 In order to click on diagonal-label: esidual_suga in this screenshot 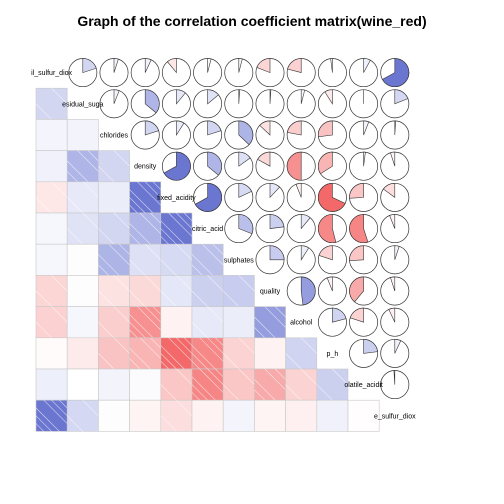, I will do `click(82, 104)`.